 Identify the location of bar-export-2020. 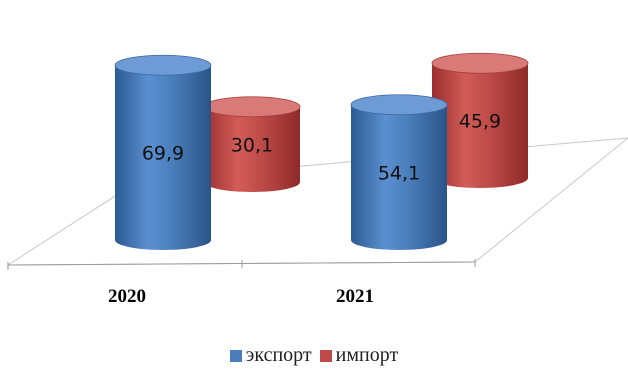
(163, 152).